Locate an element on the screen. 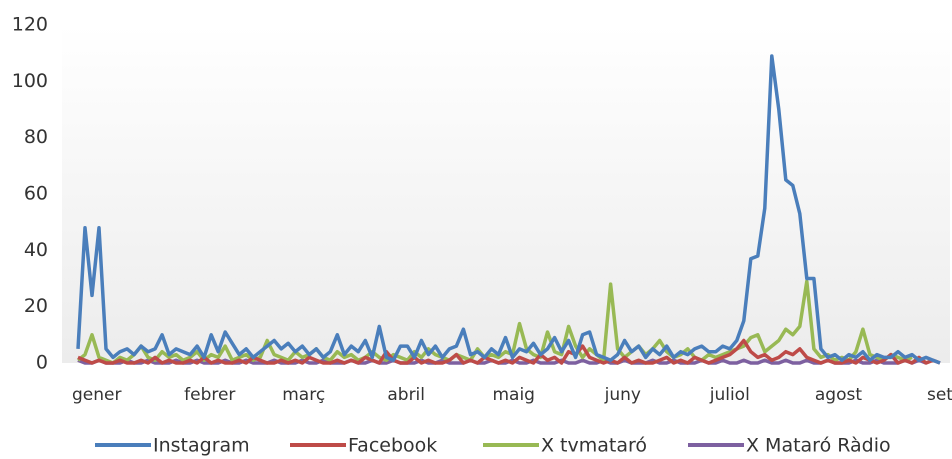  series-line is located at coordinates (509, 351).